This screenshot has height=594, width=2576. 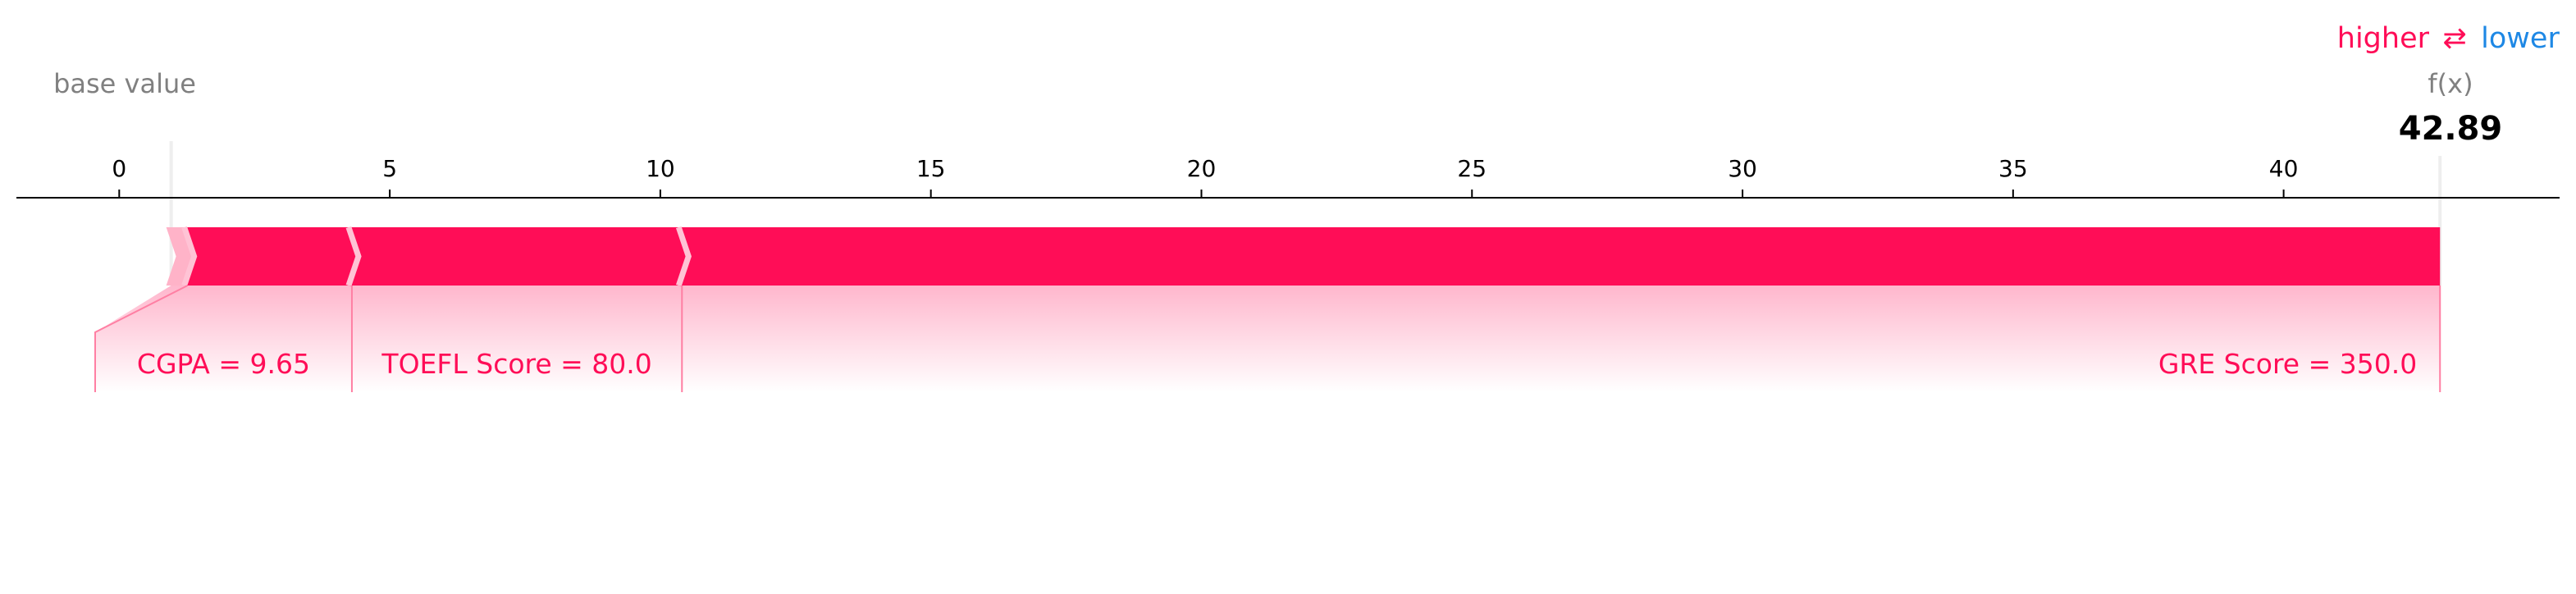 I want to click on x-tick-label: 15, so click(x=931, y=168).